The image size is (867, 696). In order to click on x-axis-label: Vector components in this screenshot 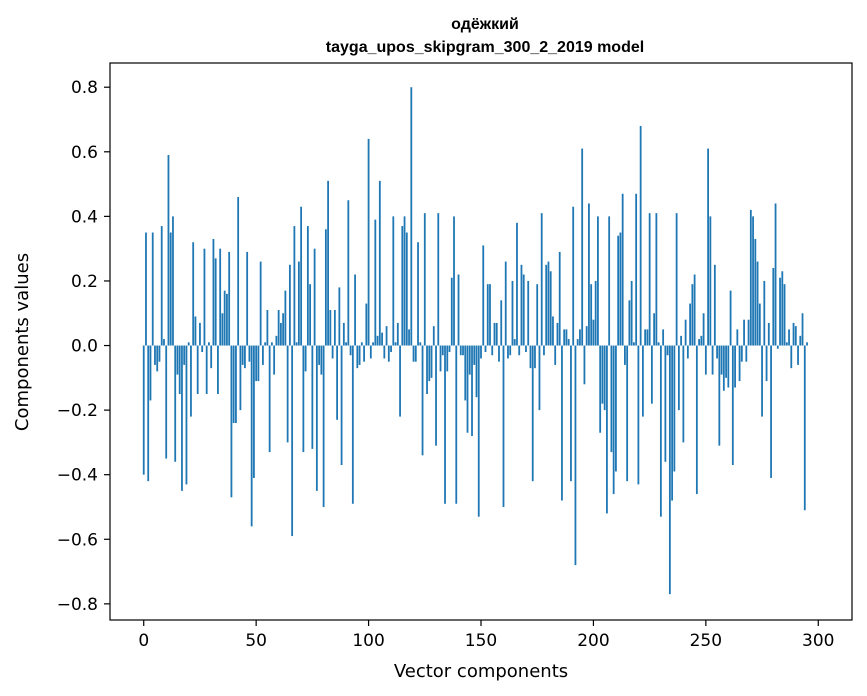, I will do `click(481, 671)`.